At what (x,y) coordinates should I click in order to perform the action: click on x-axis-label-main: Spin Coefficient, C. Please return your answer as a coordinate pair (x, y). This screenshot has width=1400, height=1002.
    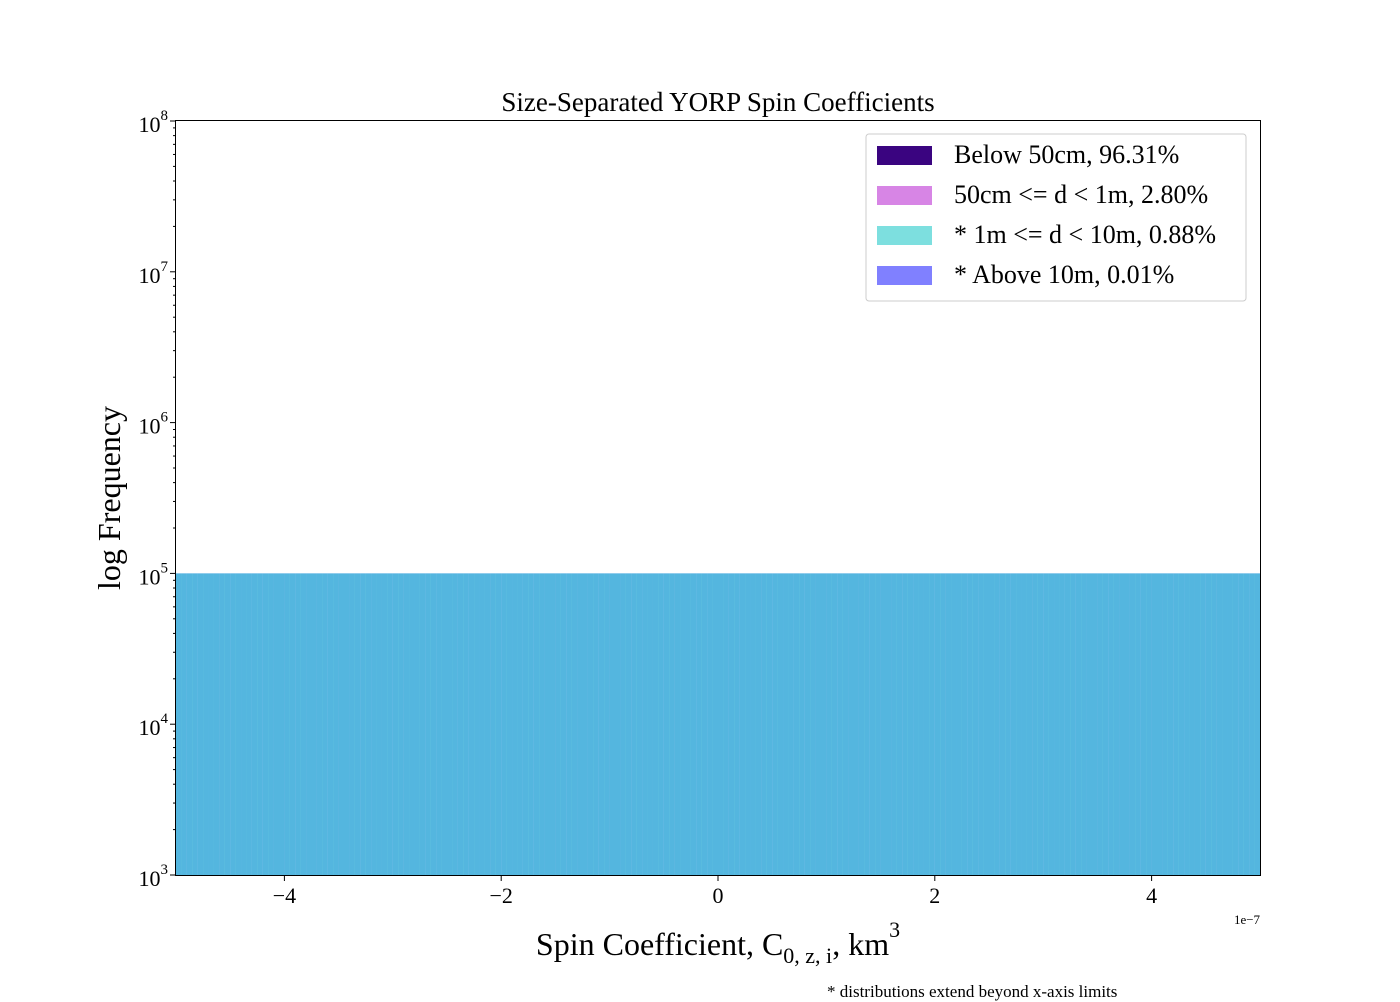
    Looking at the image, I should click on (659, 944).